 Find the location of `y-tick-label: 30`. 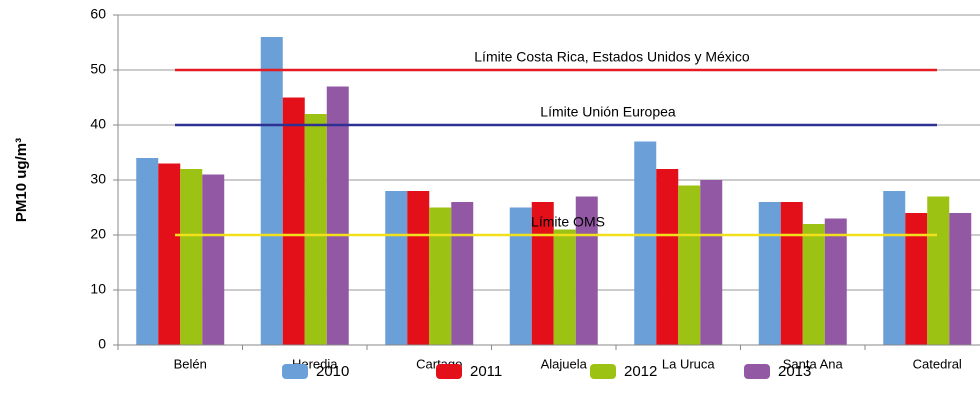

y-tick-label: 30 is located at coordinates (98, 179).